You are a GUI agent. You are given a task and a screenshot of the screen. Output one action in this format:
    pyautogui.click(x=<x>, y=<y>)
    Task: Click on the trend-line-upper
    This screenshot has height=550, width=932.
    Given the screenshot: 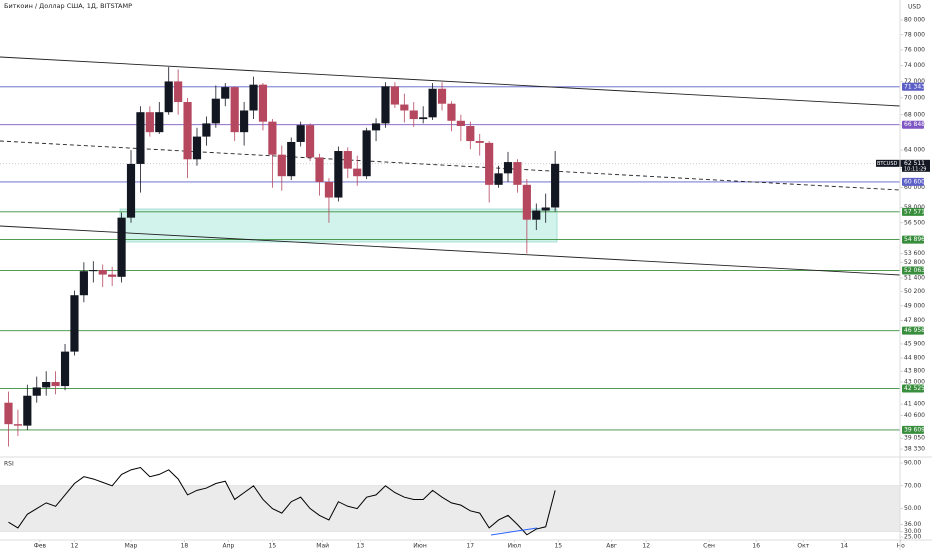 What is the action you would take?
    pyautogui.click(x=450, y=81)
    